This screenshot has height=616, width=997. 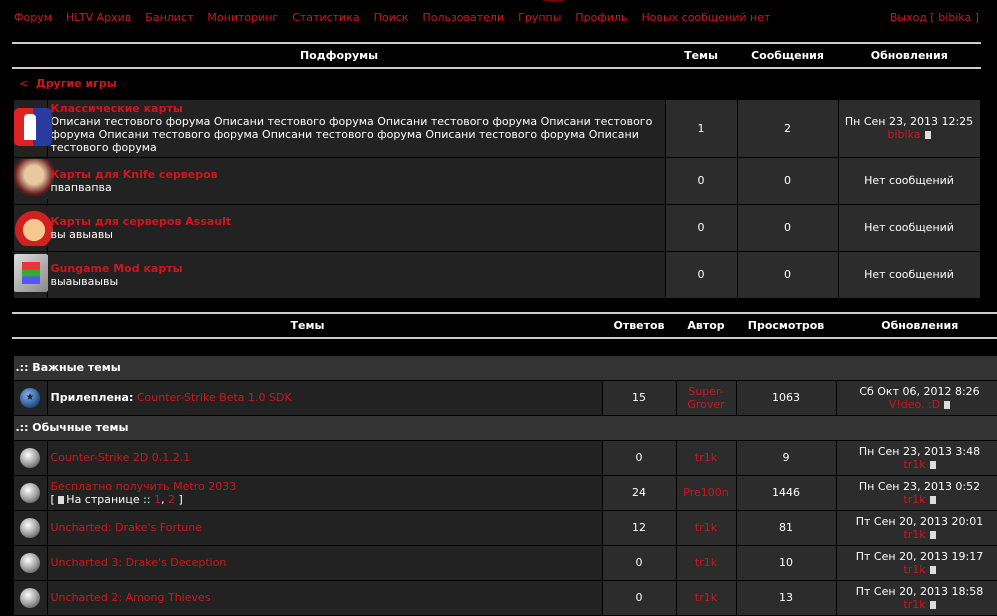 What do you see at coordinates (30, 273) in the screenshot?
I see `gungame-tetris-icon` at bounding box center [30, 273].